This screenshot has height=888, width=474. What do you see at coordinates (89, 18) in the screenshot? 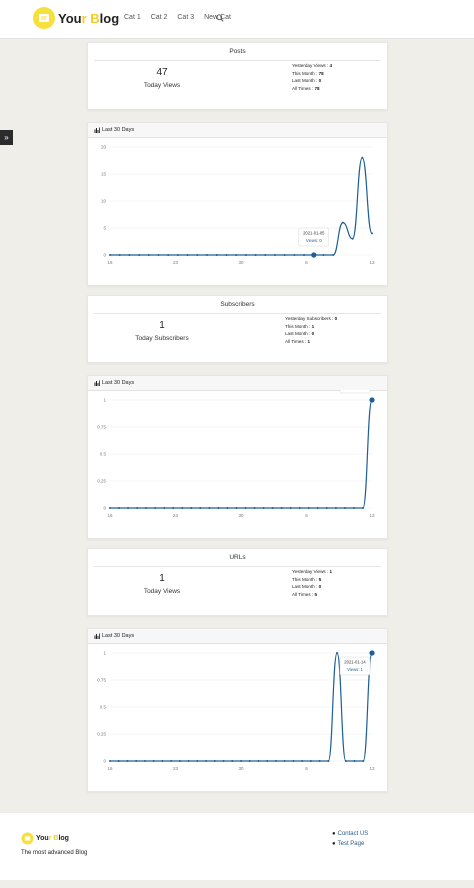
I see `site-title: Your Blog` at bounding box center [89, 18].